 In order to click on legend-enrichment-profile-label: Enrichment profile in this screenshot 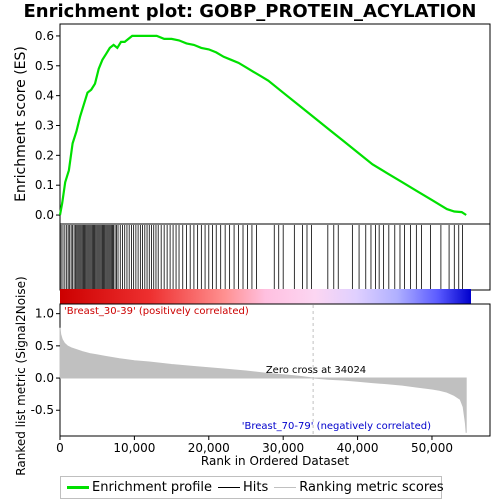, I will do `click(152, 487)`.